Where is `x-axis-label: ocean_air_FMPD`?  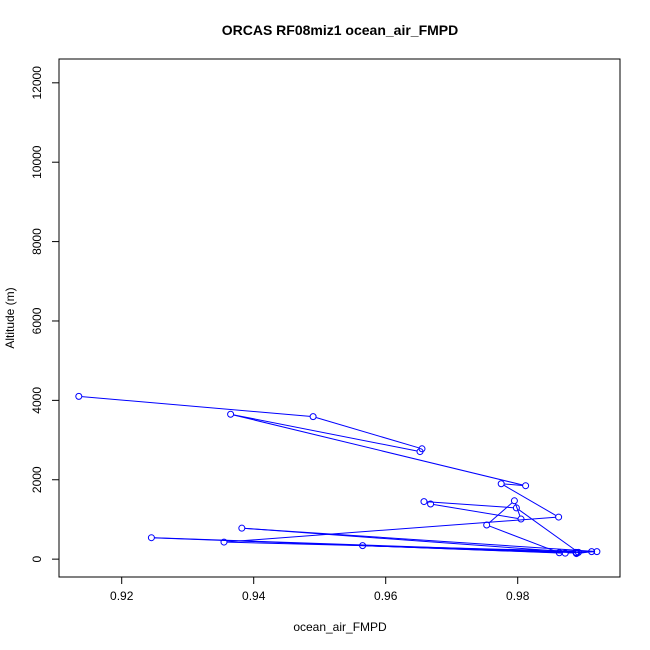 x-axis-label: ocean_air_FMPD is located at coordinates (340, 627).